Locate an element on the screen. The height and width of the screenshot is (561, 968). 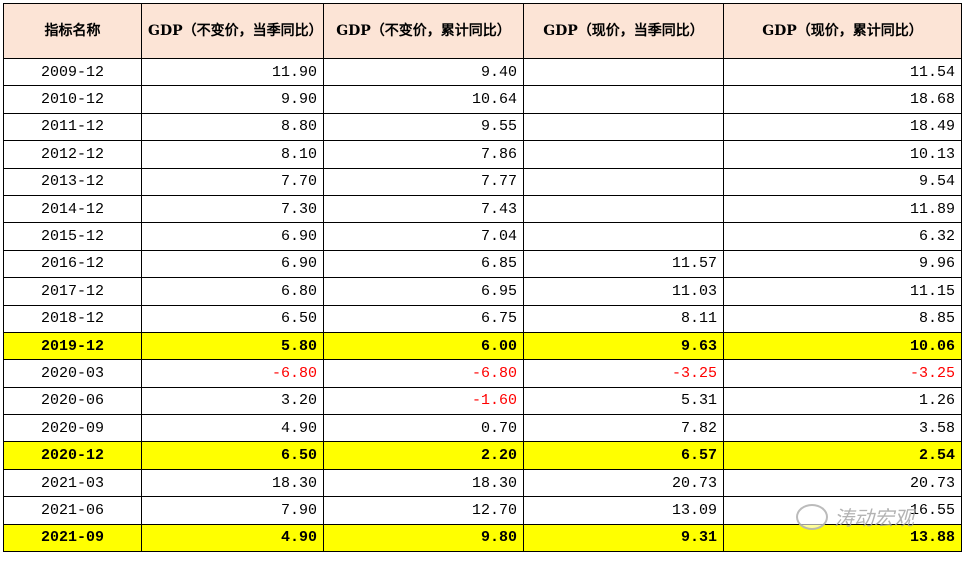
value-cell: 7.90 is located at coordinates (232, 510).